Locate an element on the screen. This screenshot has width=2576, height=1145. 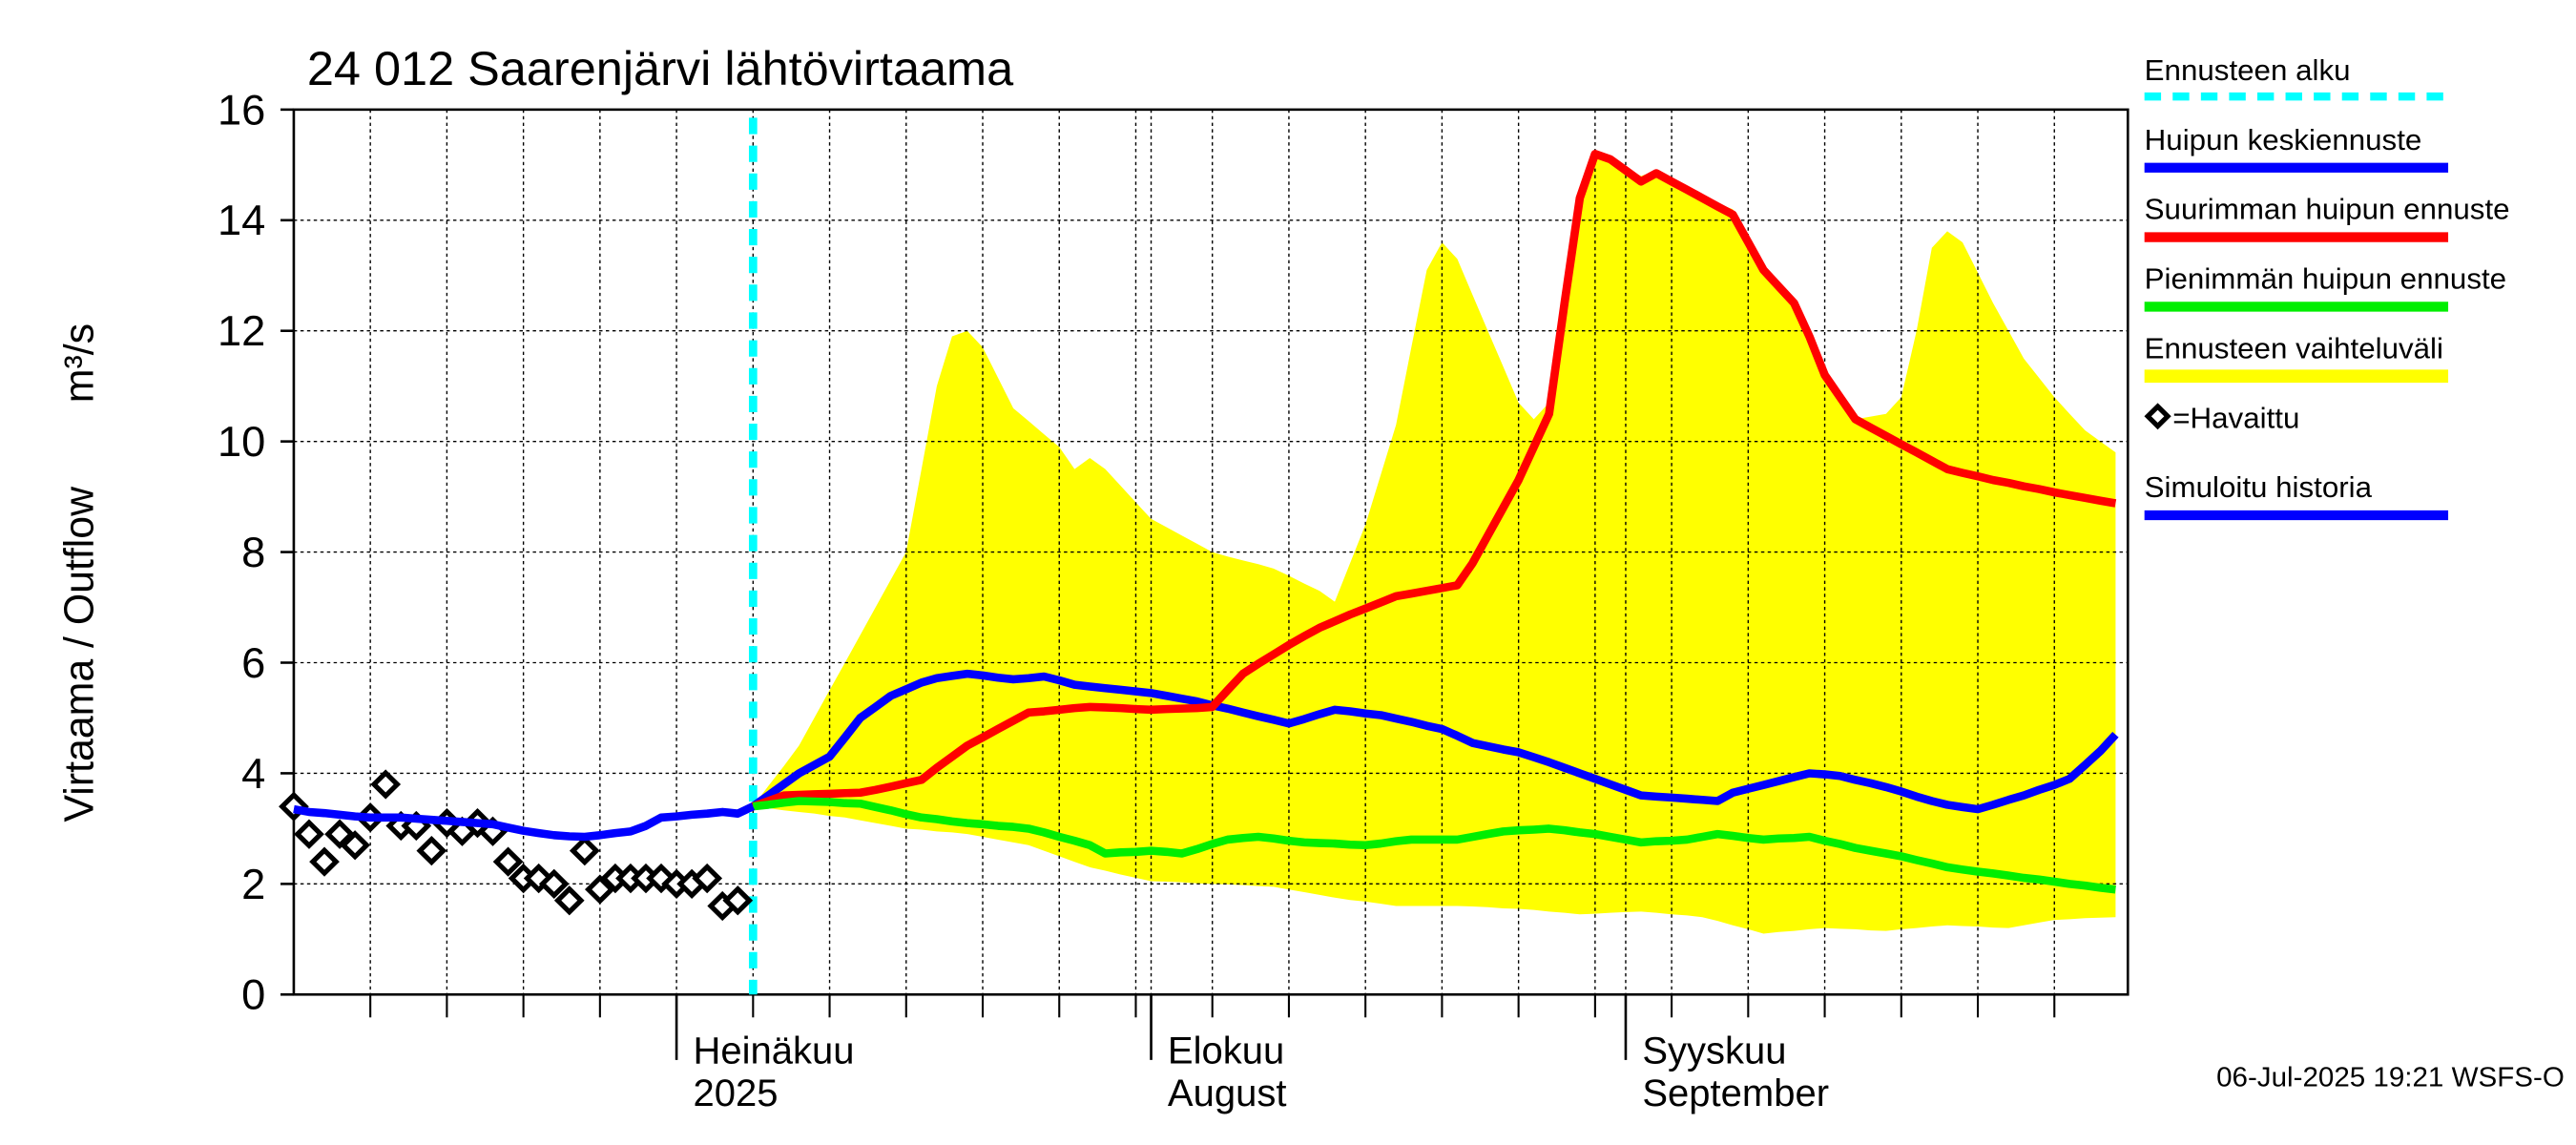
y-tick-label: 8 is located at coordinates (253, 552).